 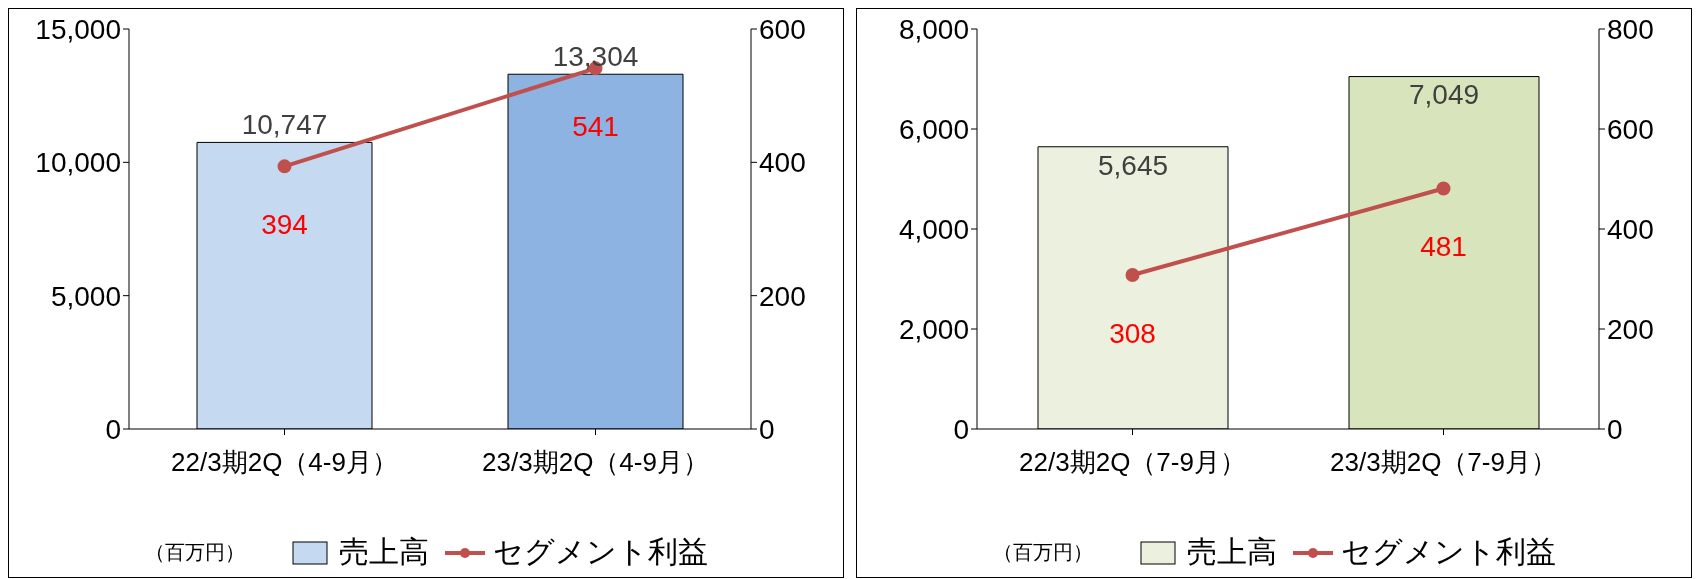 What do you see at coordinates (1443, 462) in the screenshot?
I see `x-tick-label: 23/3期2Q（7-9月）` at bounding box center [1443, 462].